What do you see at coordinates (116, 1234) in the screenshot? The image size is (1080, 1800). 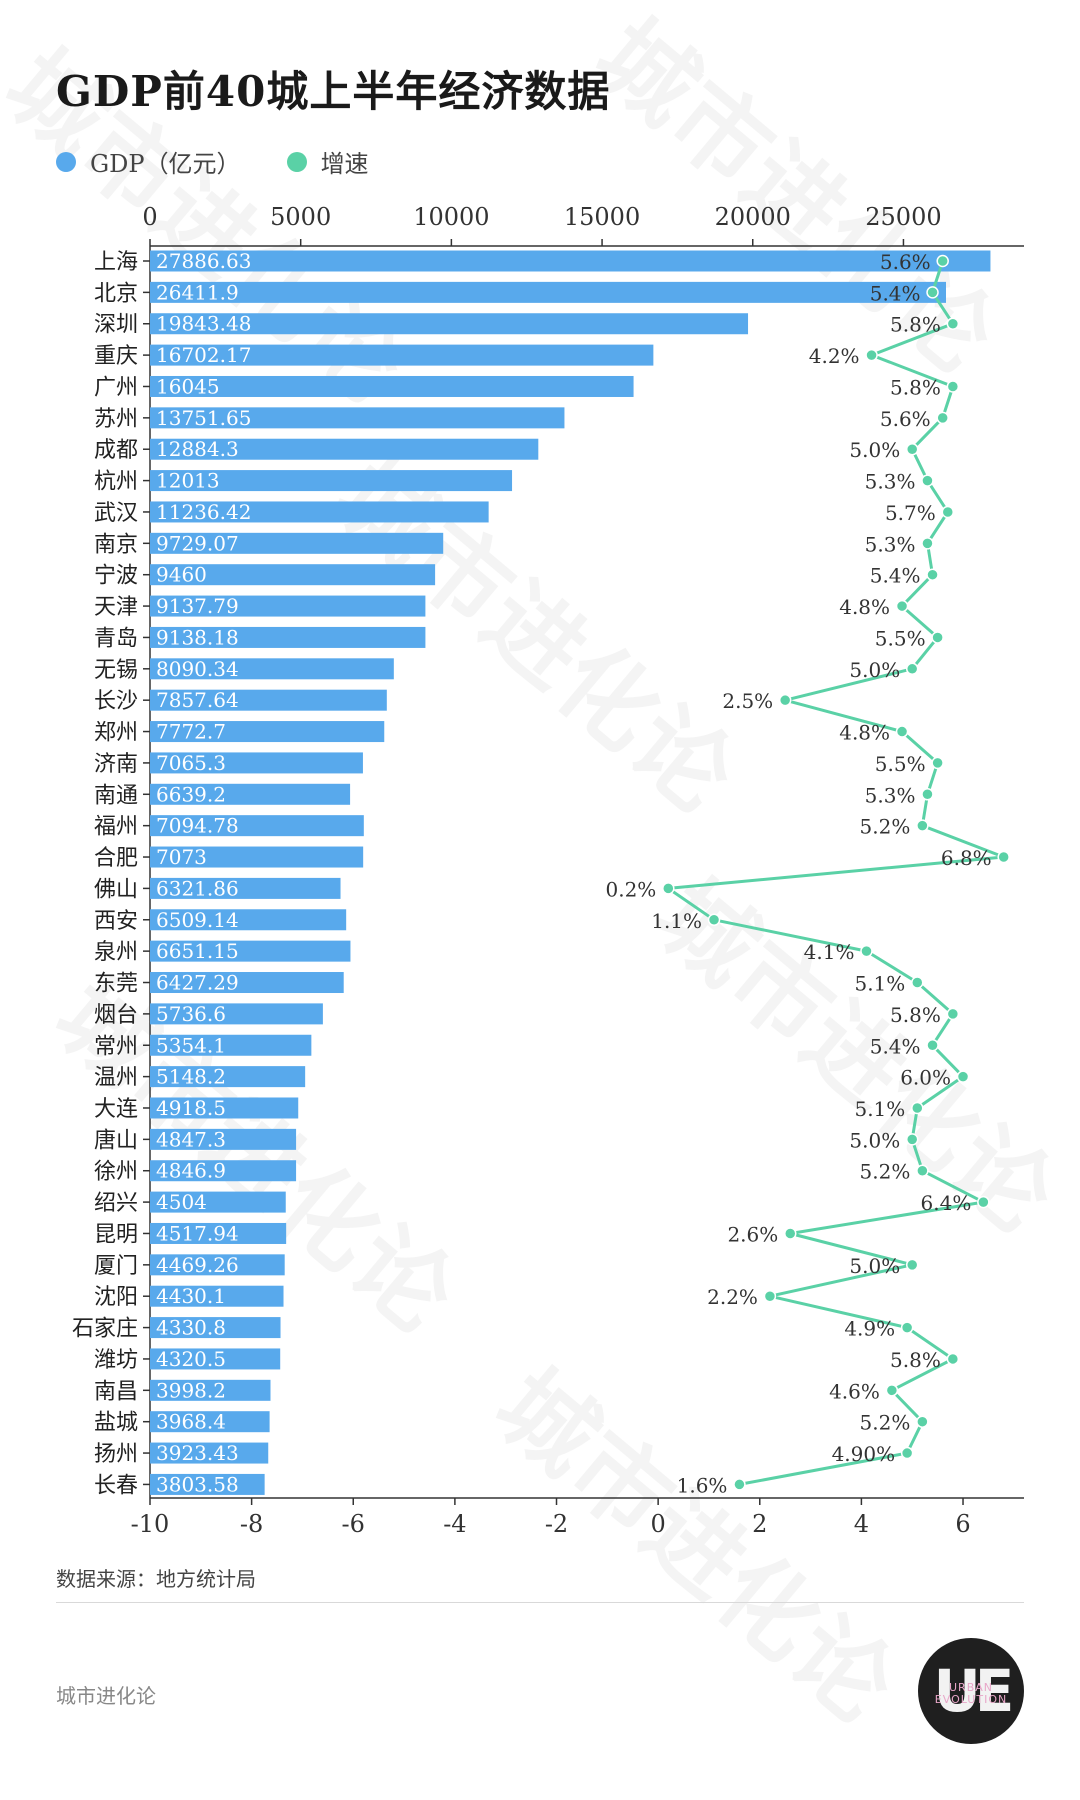 I see `category-label: 昆明` at bounding box center [116, 1234].